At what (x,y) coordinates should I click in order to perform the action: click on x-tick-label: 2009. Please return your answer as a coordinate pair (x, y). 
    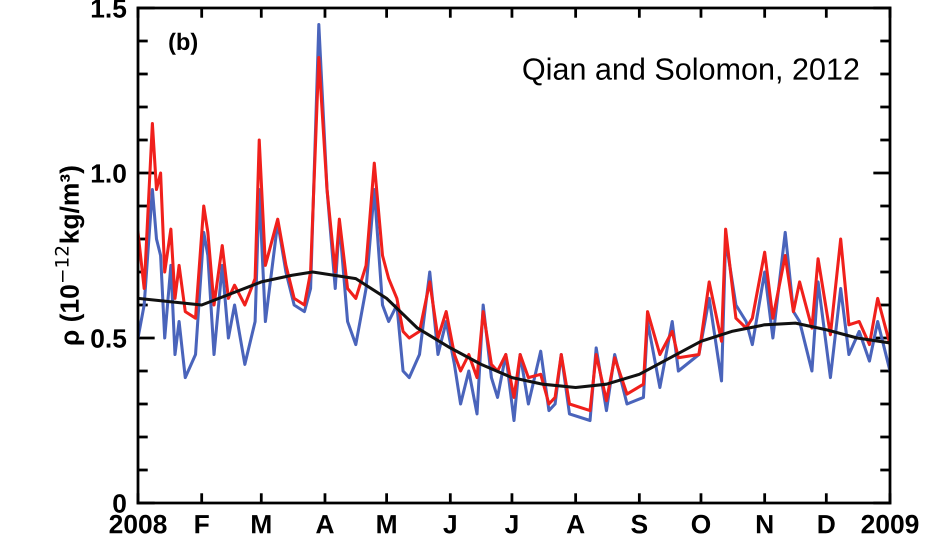
    Looking at the image, I should click on (890, 524).